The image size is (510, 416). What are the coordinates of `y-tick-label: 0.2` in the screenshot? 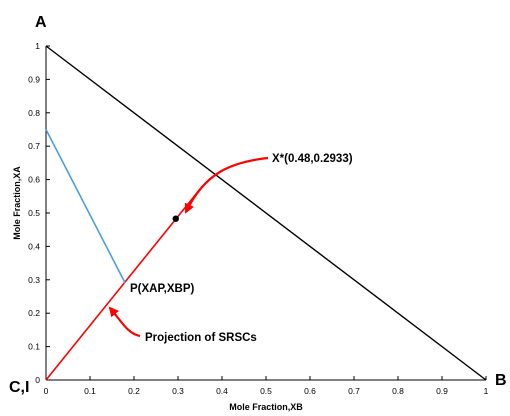 It's located at (34, 313).